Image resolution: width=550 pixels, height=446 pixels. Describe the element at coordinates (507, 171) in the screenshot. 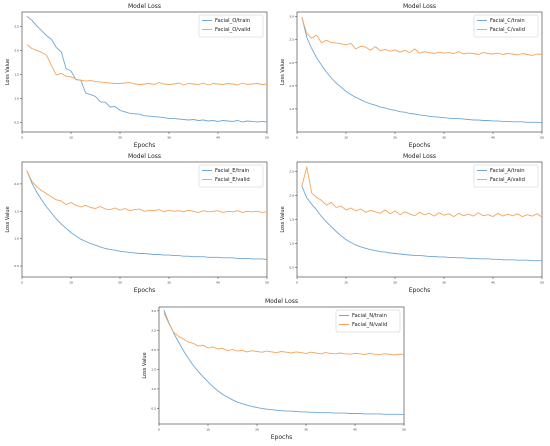

I see `legend-label: Facial_A/train` at that location.